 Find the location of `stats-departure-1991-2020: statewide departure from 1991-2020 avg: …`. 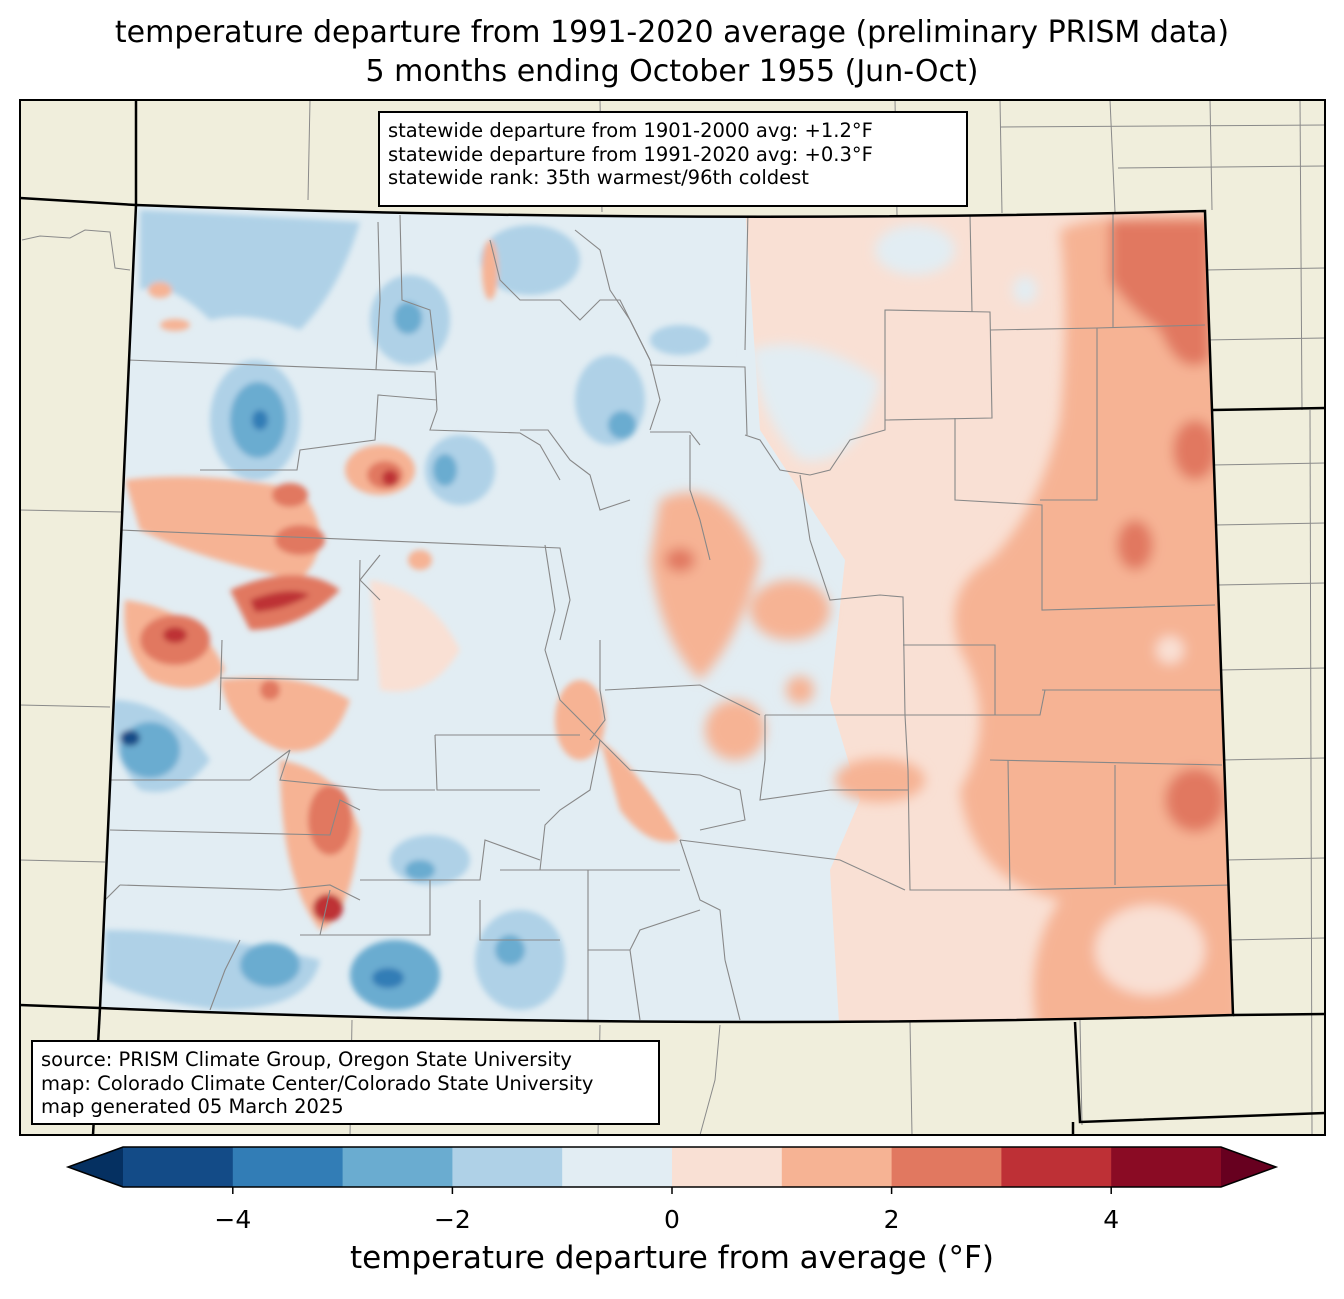

stats-departure-1991-2020: statewide departure from 1991-2020 avg: … is located at coordinates (630, 154).